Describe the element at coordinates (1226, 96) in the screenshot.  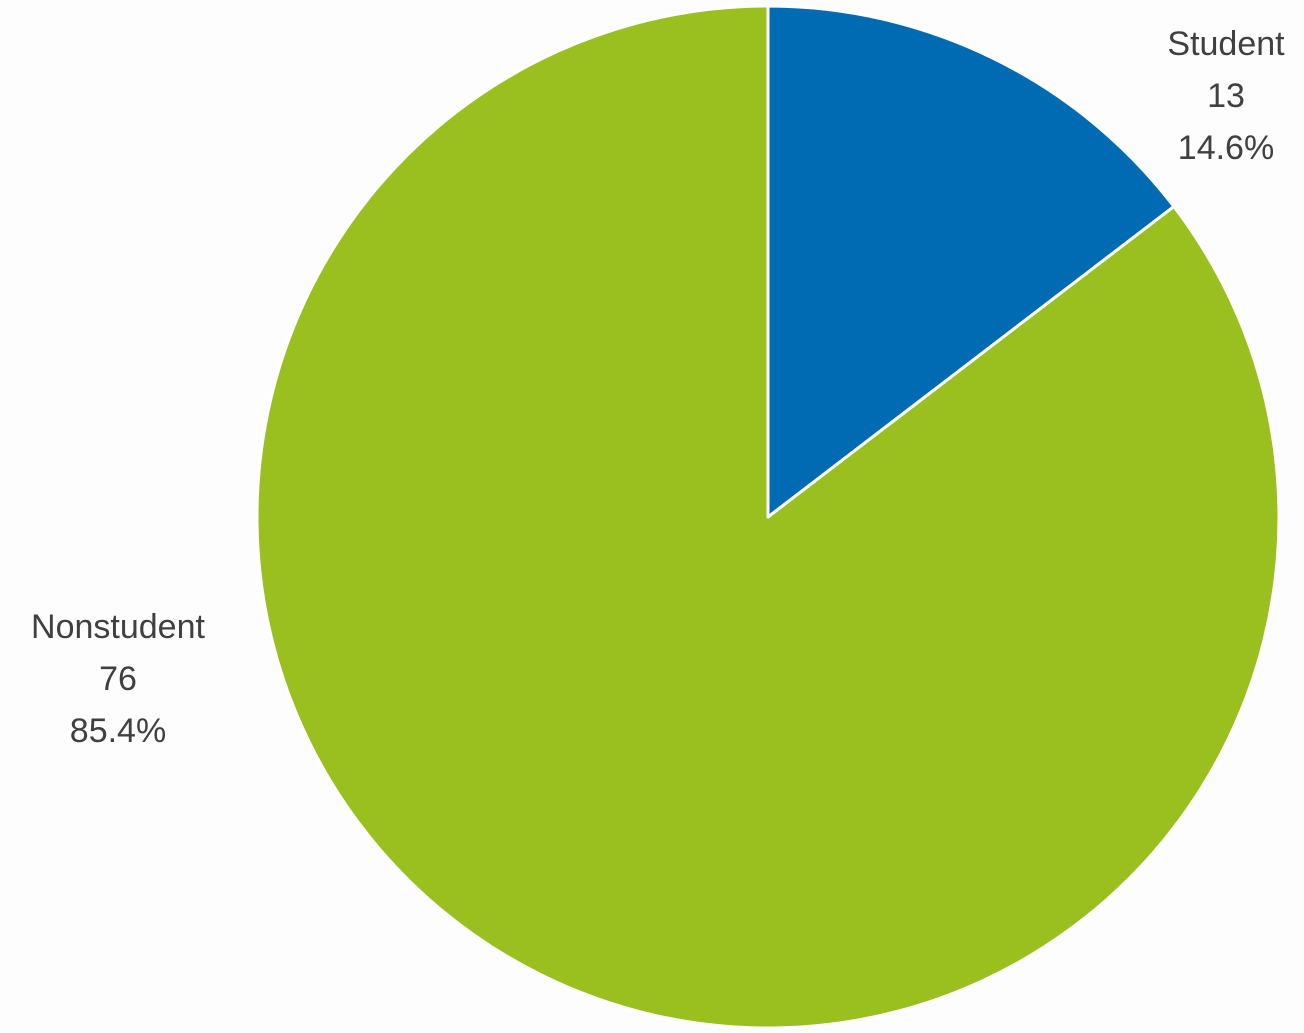
I see `slice-label-value-student: 13` at that location.